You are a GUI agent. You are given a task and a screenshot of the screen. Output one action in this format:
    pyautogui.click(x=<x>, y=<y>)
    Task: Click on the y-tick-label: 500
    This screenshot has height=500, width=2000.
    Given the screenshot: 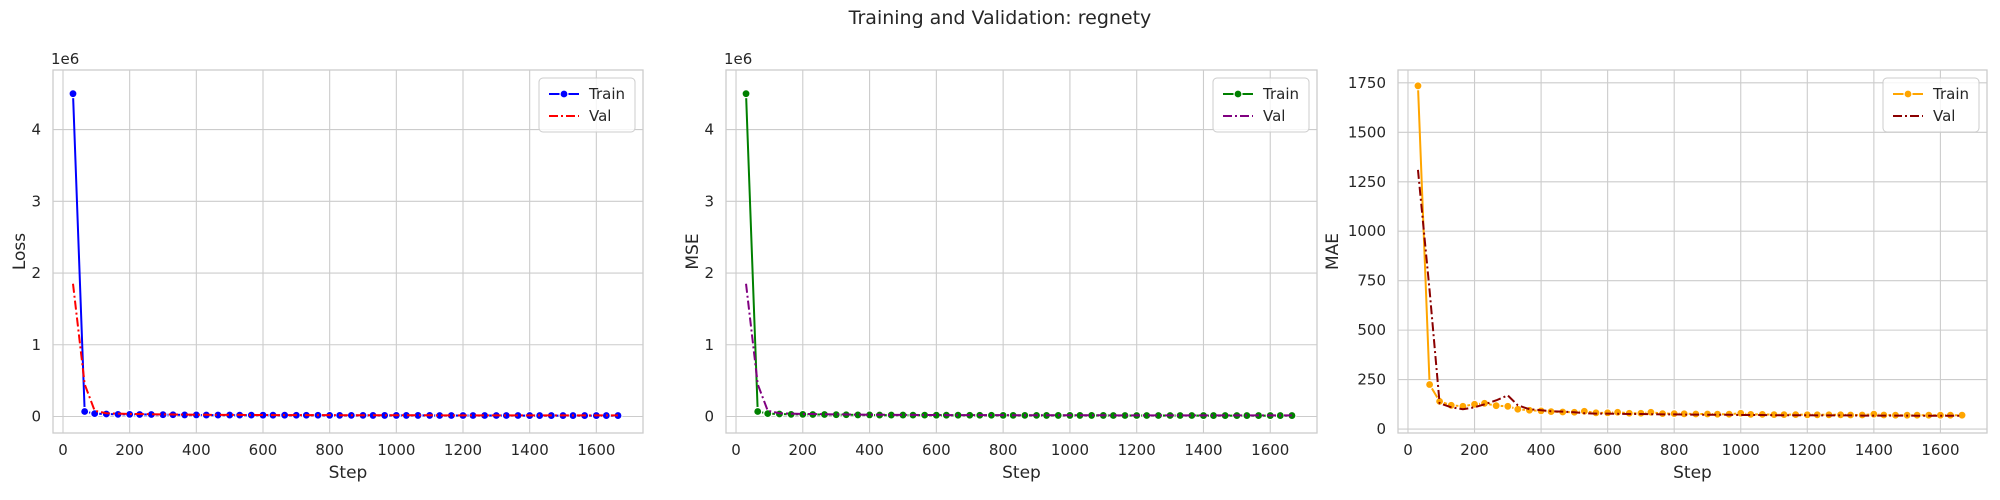 What is the action you would take?
    pyautogui.click(x=1371, y=330)
    